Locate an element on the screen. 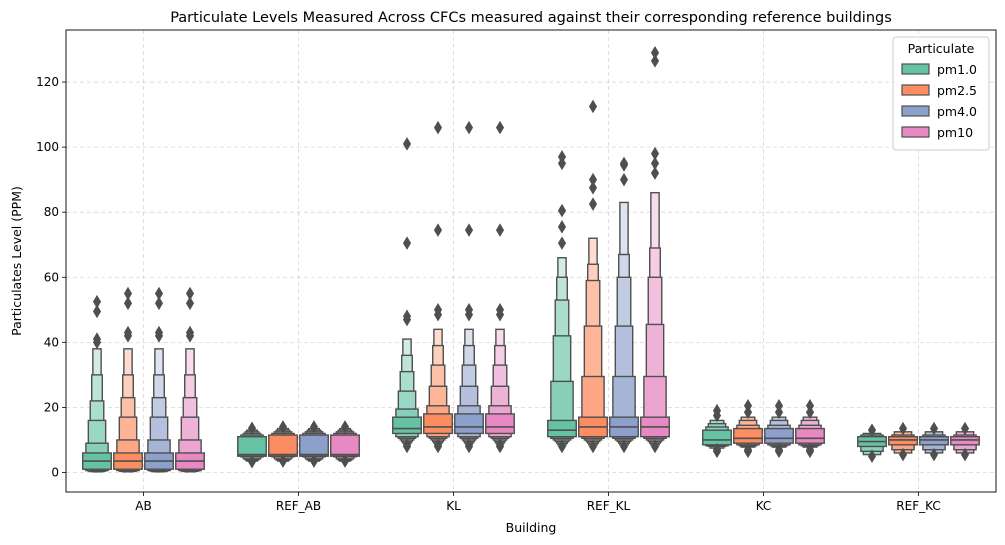 The image size is (1005, 545). x-tick-label: REF_AB is located at coordinates (298, 506).